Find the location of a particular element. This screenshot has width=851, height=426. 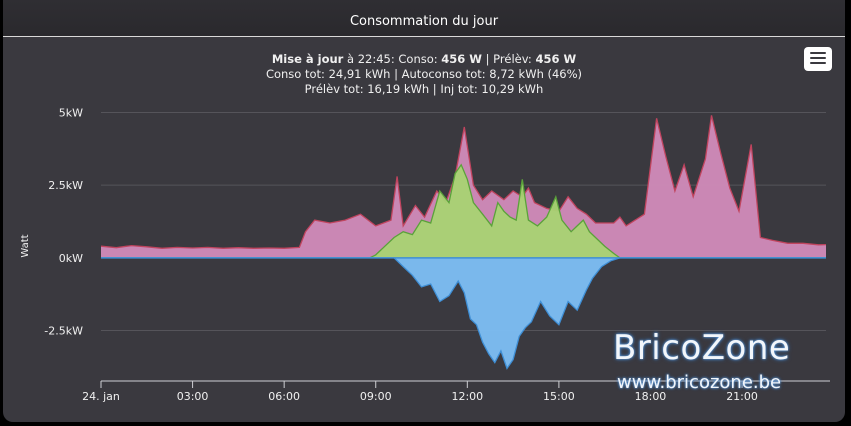

x-tick-label: 15:00 is located at coordinates (559, 396).